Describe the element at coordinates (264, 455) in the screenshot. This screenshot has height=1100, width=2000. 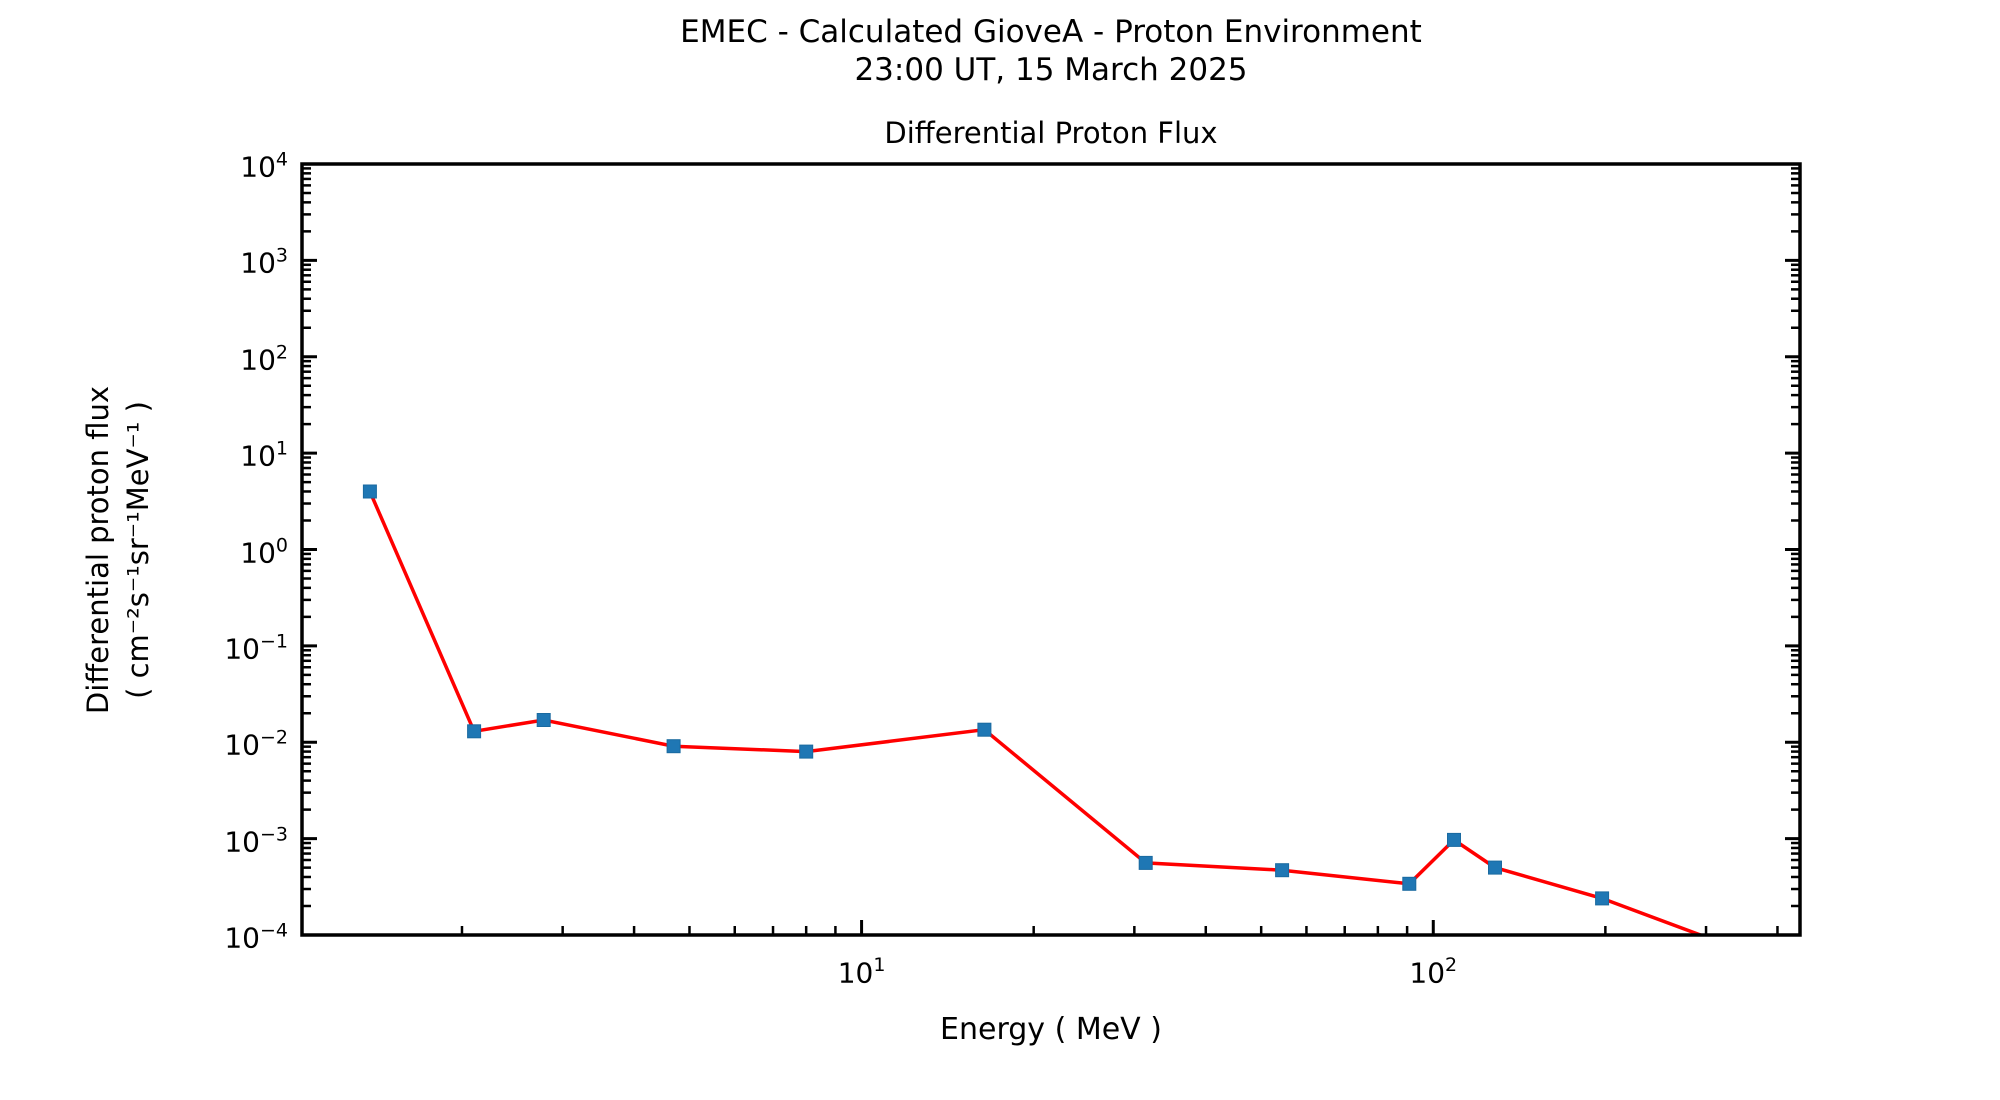
I see `y-tick-label: 10¹` at that location.